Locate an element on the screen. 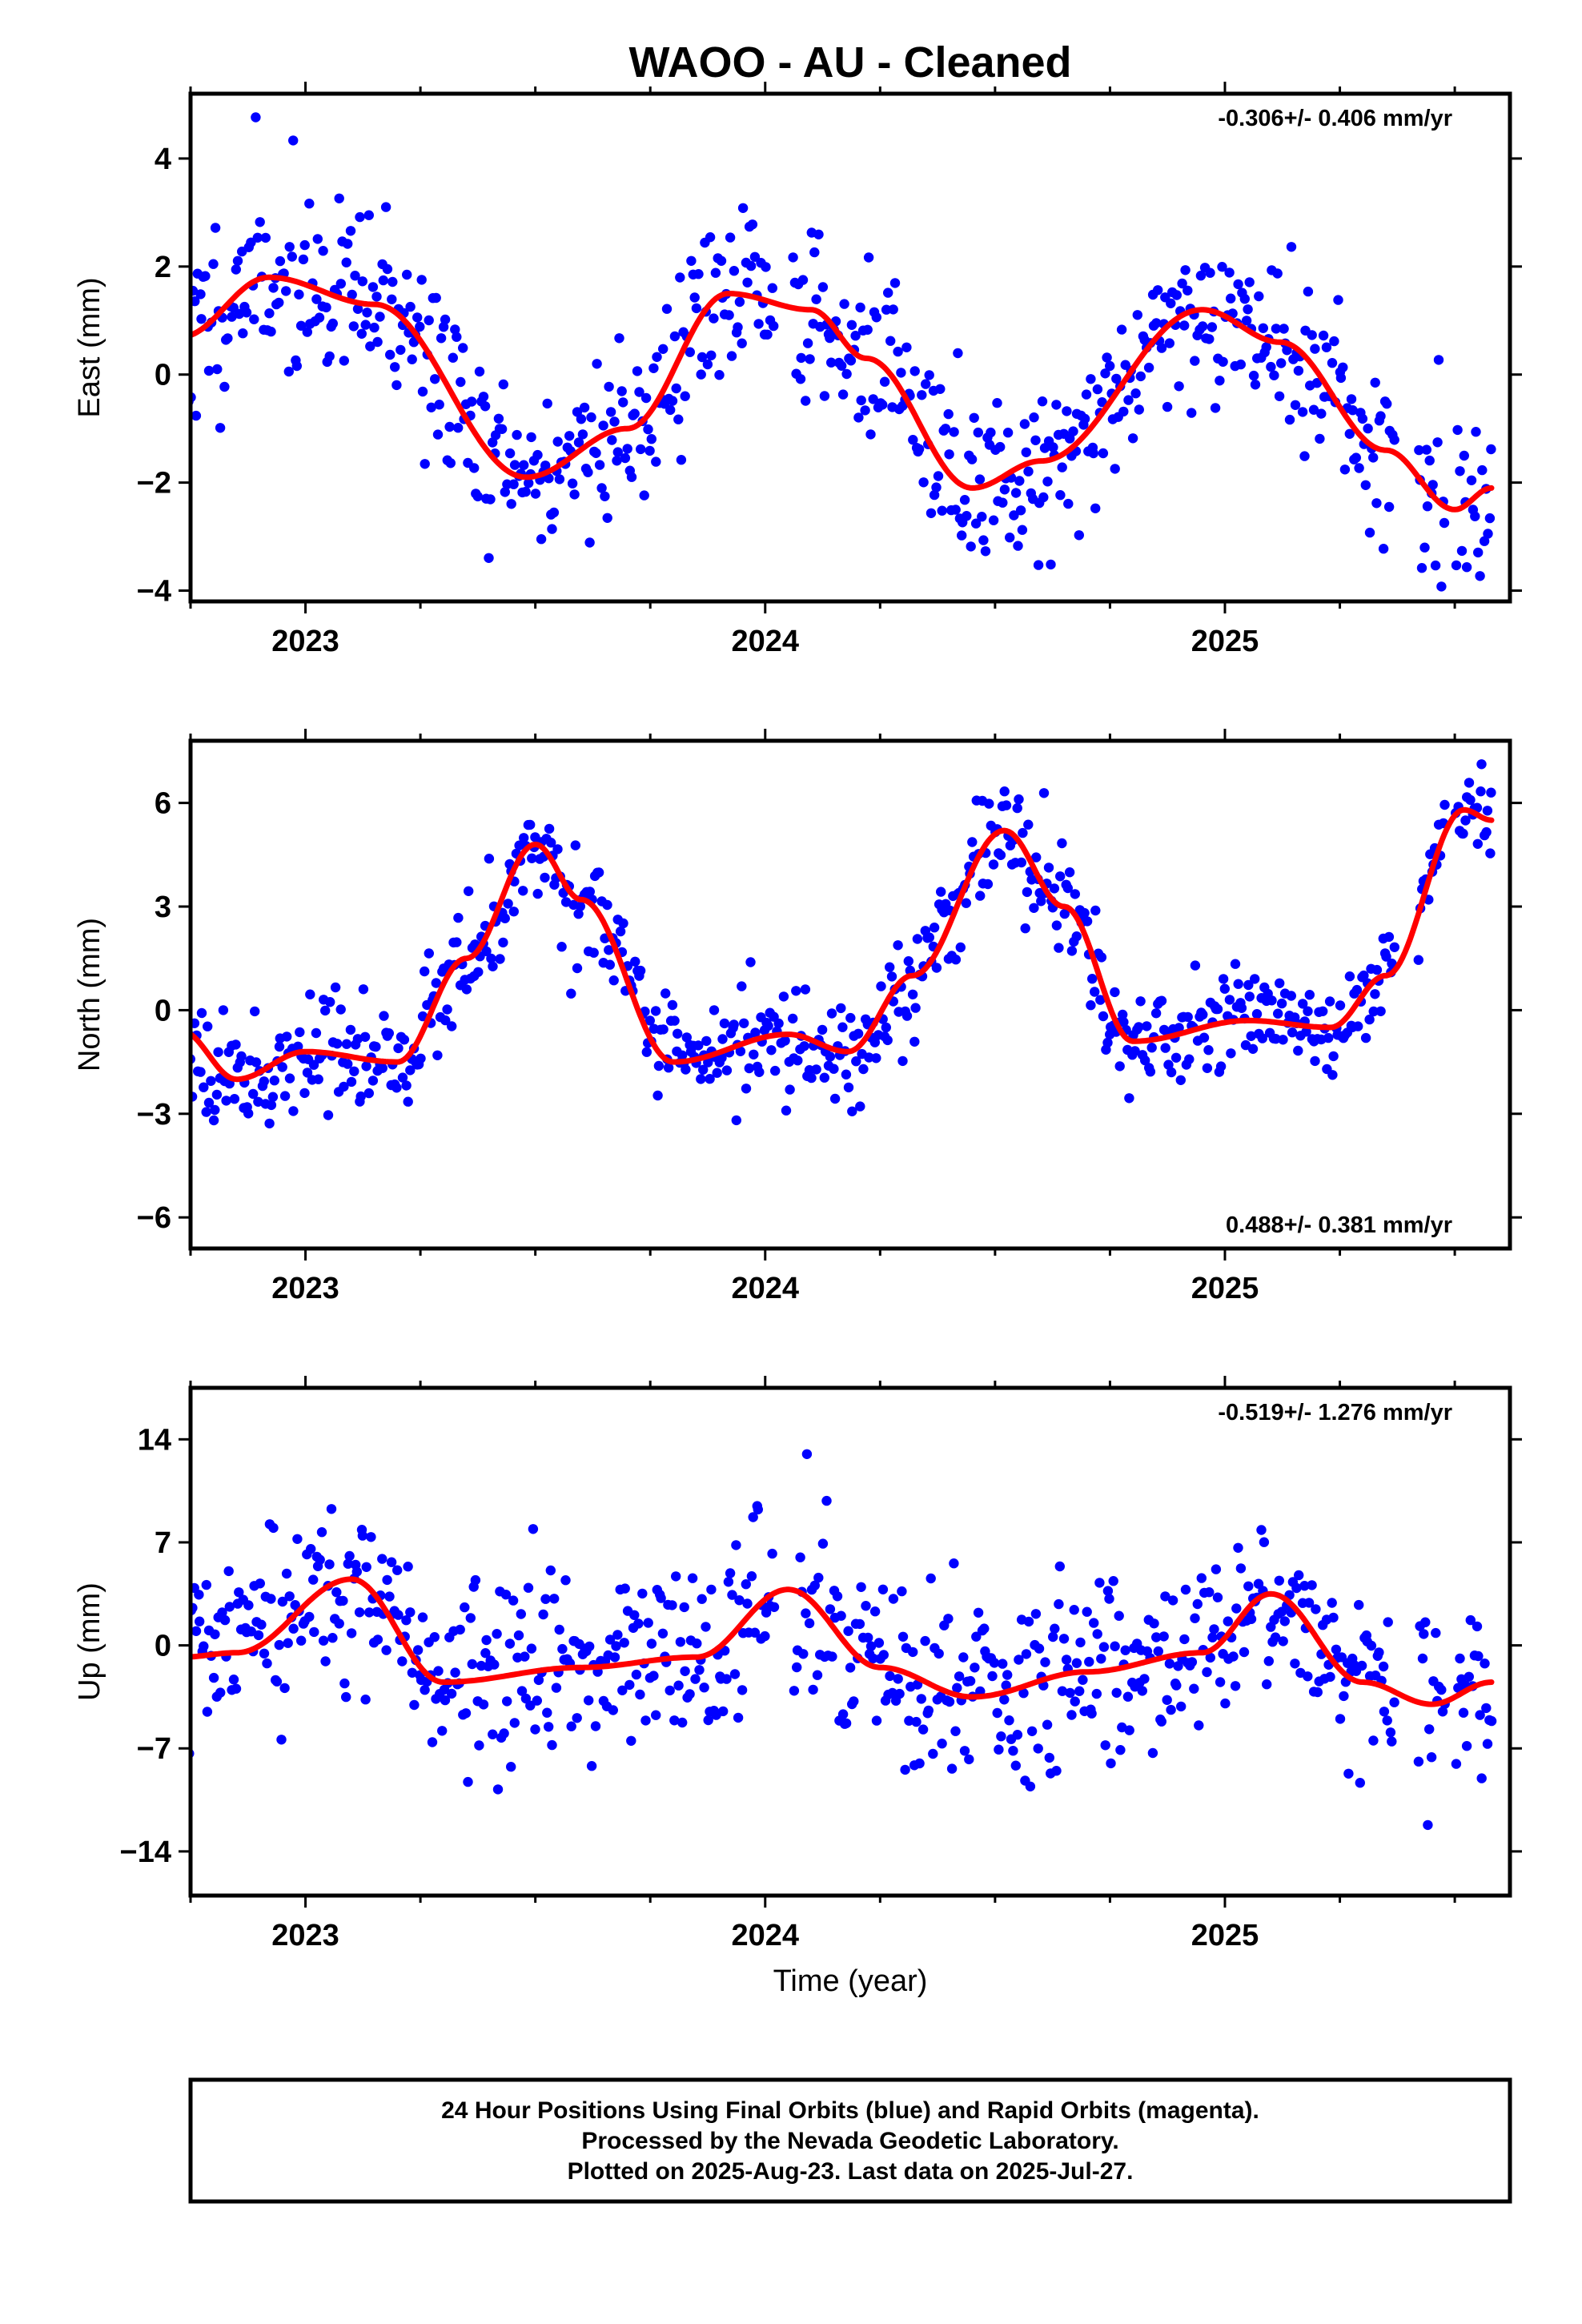 The height and width of the screenshot is (2324, 1582). up-y-axis-label: Up (mm) is located at coordinates (89, 1642).